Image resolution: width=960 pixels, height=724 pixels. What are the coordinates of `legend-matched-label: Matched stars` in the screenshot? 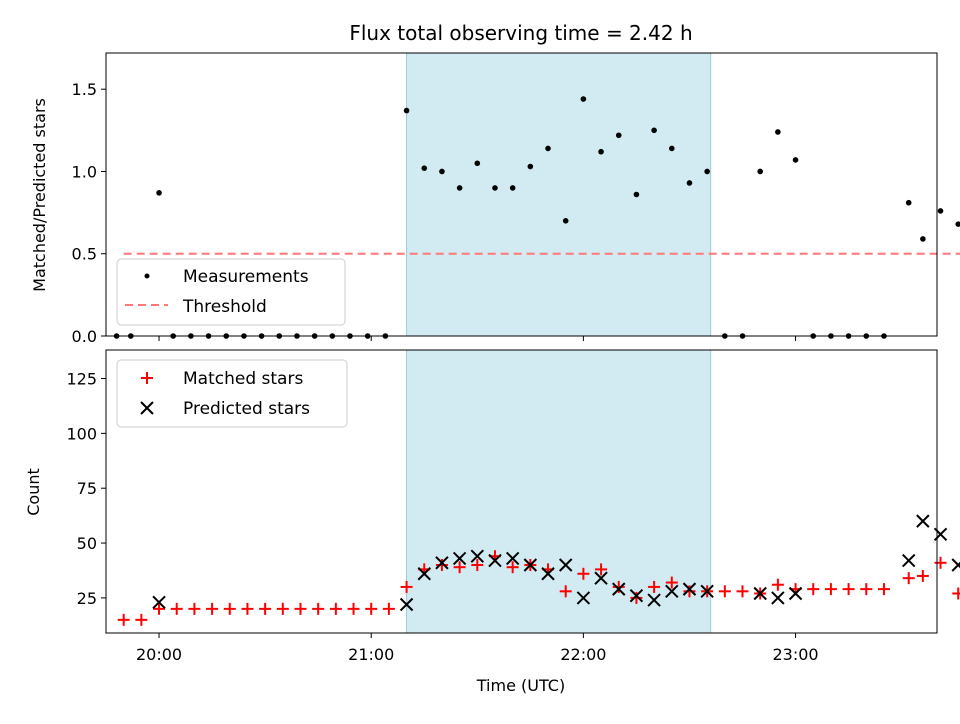 It's located at (243, 379).